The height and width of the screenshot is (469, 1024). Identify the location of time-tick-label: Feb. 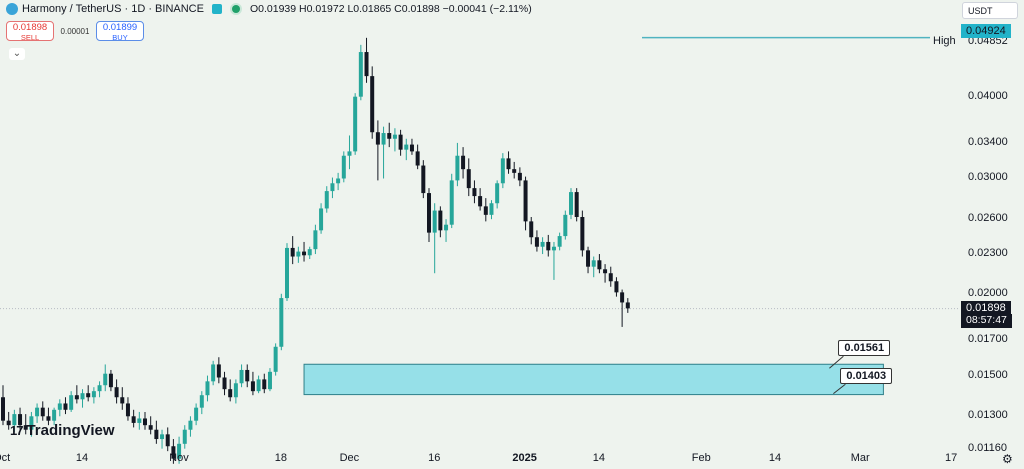
(701, 458).